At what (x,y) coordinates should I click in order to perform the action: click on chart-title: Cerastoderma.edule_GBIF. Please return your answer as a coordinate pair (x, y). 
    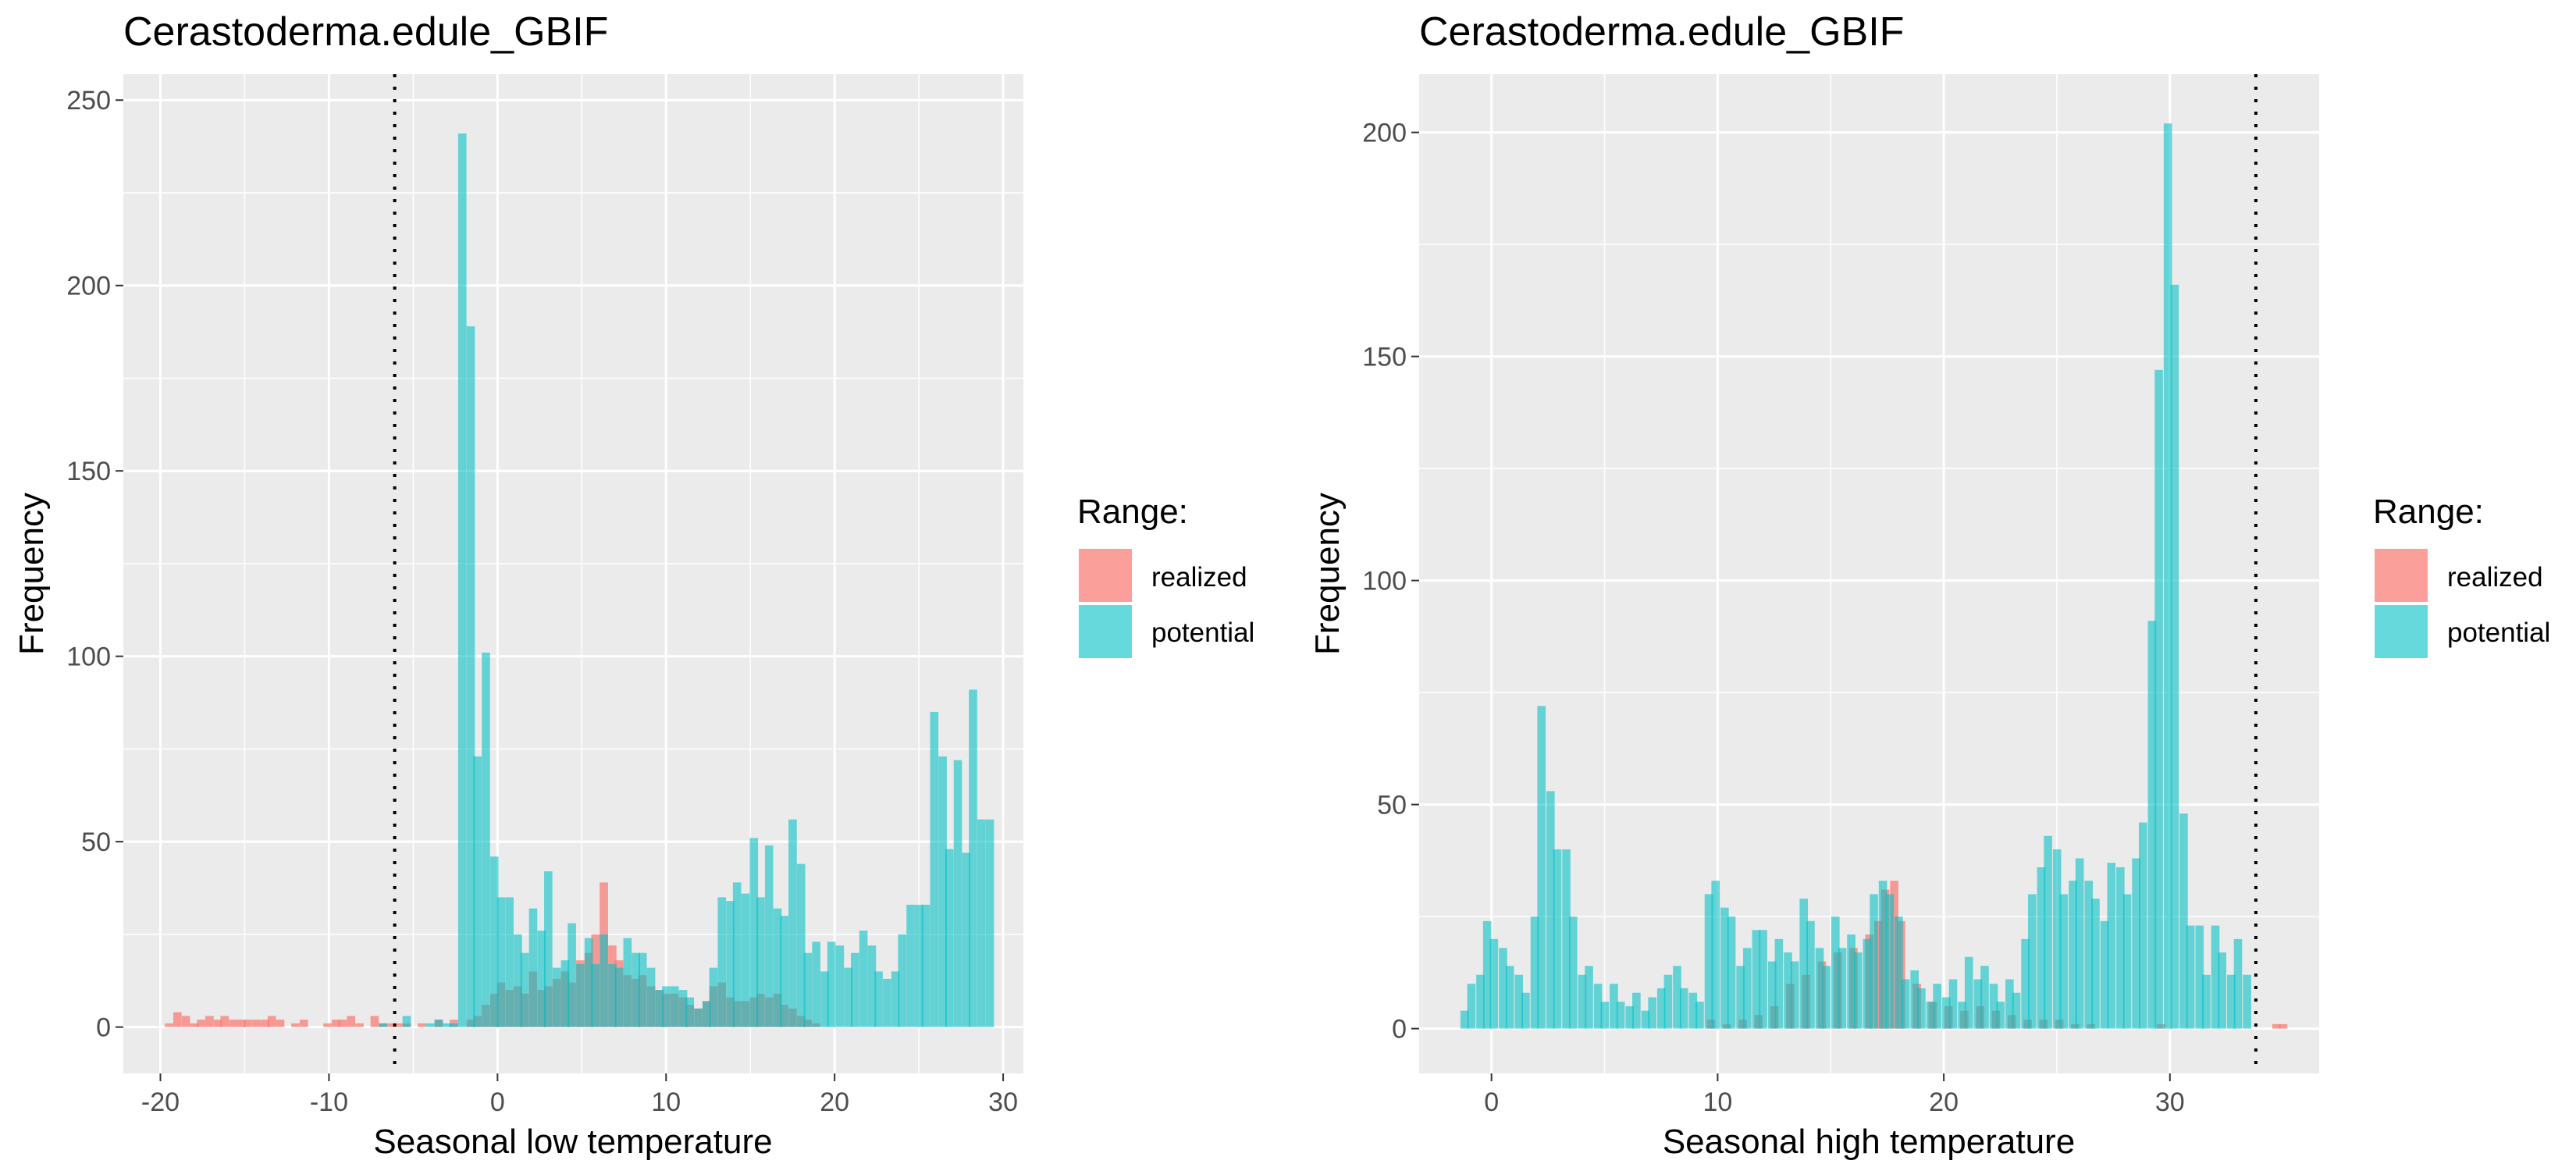
    Looking at the image, I should click on (1661, 32).